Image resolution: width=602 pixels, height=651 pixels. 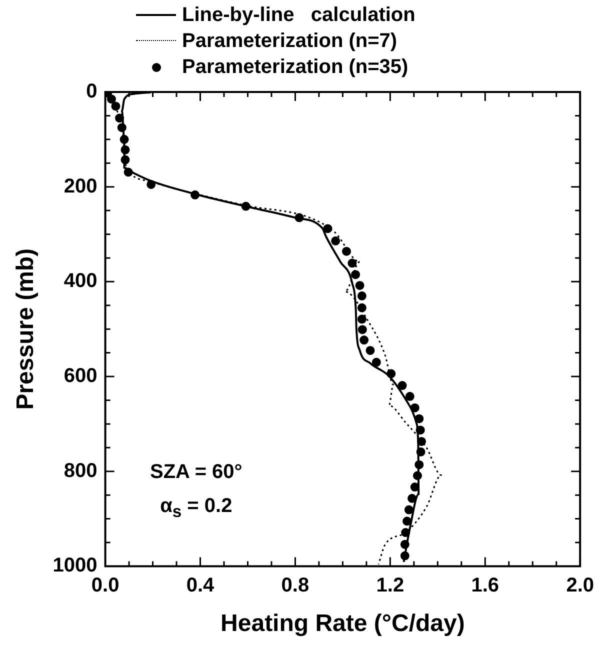 I want to click on legend-label: Line-by-line calculation, so click(x=299, y=15).